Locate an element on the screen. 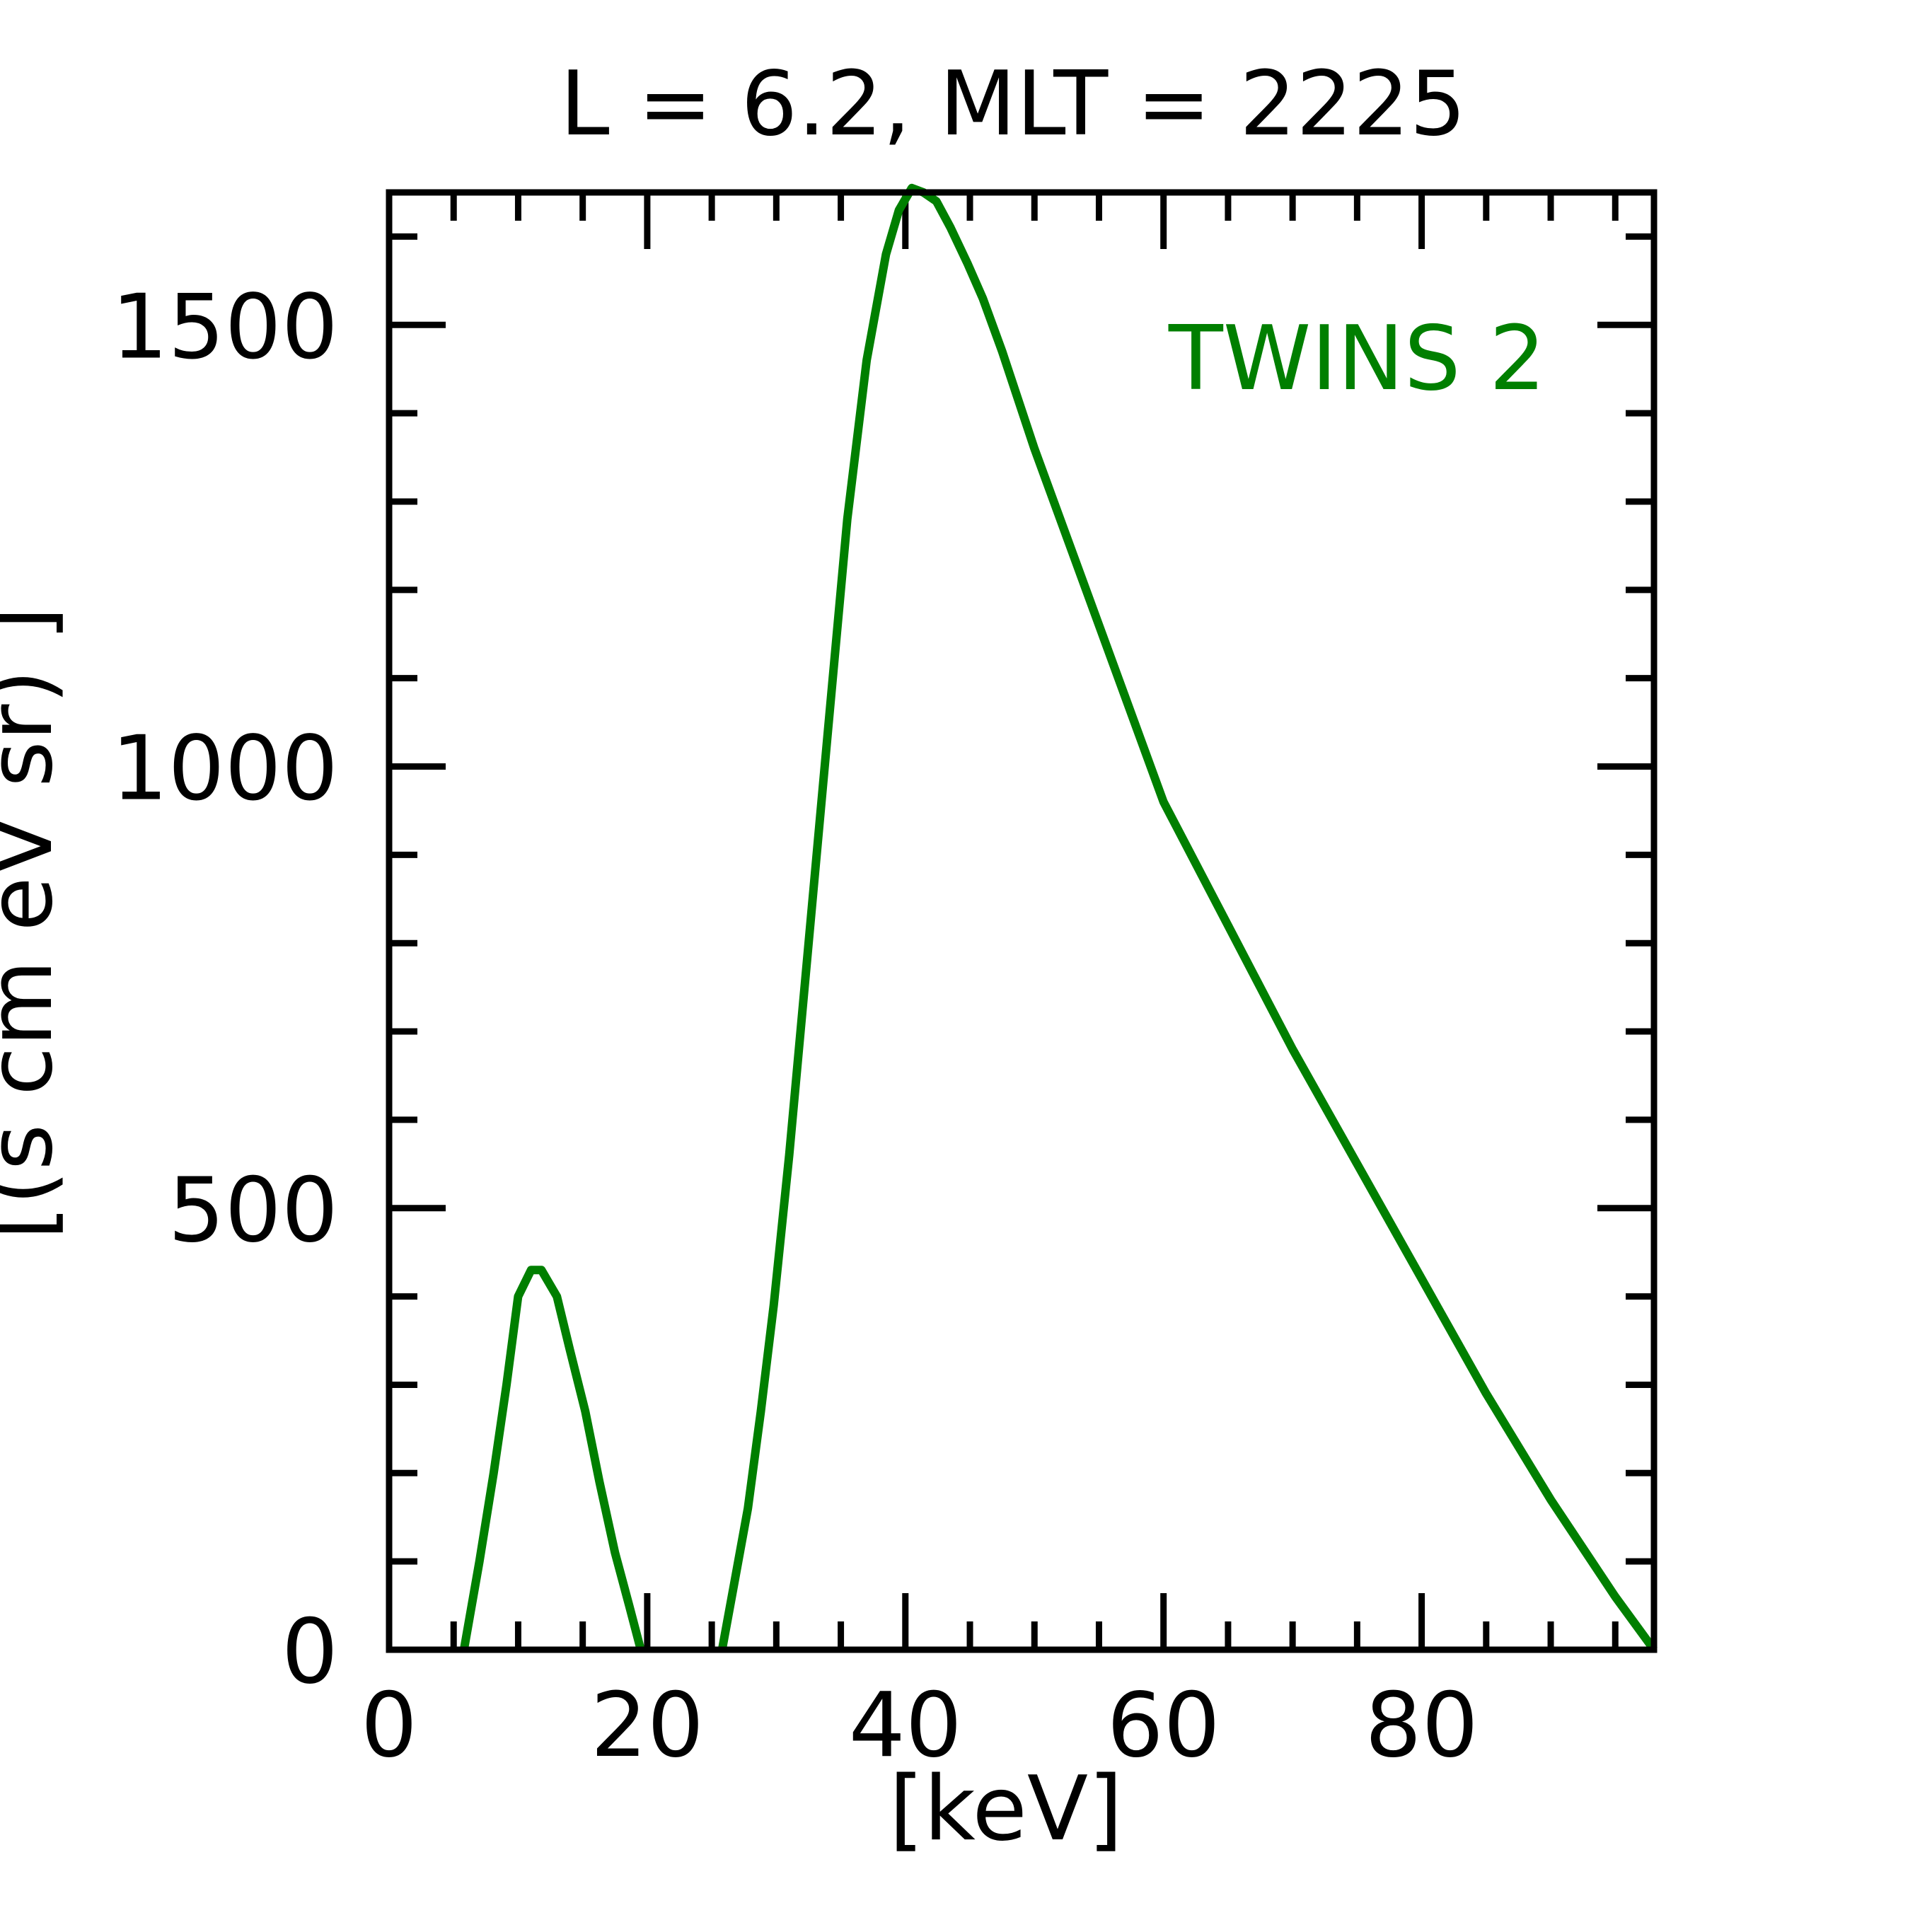 The height and width of the screenshot is (1932, 1932). y-tick-label: 1500 is located at coordinates (224, 326).